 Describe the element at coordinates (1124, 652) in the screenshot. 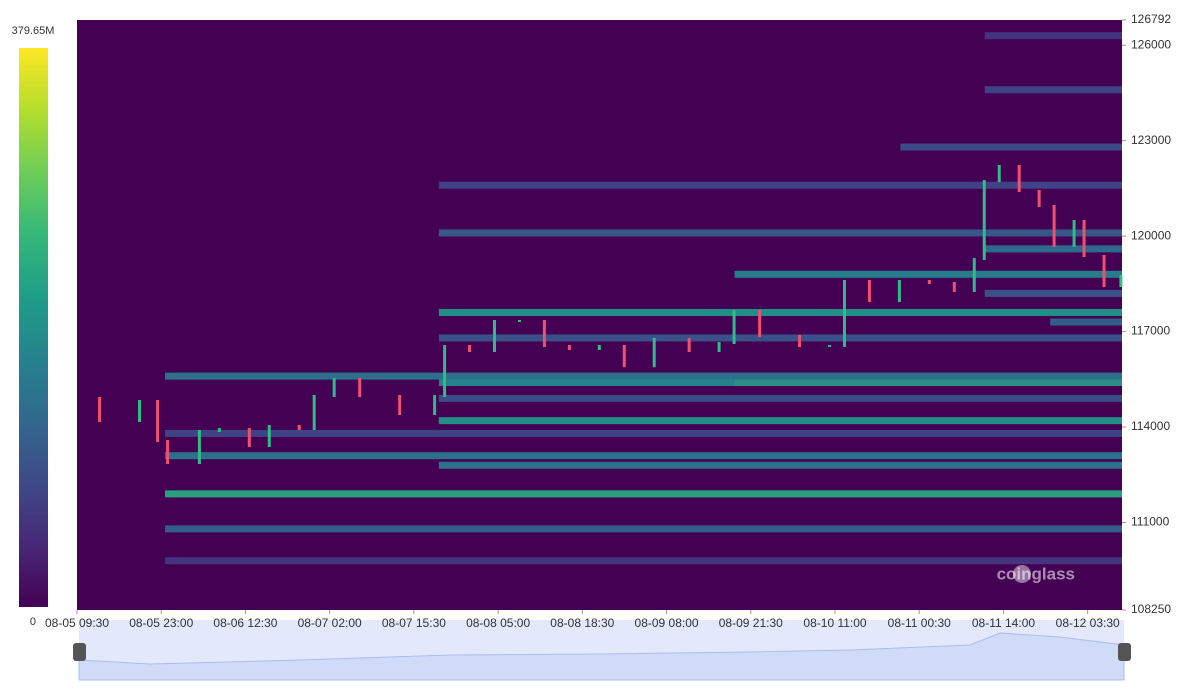

I see `navigator-handle-right` at that location.